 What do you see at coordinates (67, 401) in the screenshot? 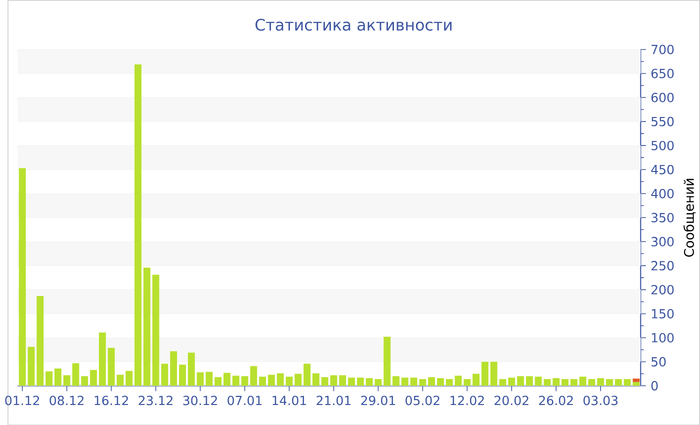
I see `x-tick-label: 08.12` at bounding box center [67, 401].